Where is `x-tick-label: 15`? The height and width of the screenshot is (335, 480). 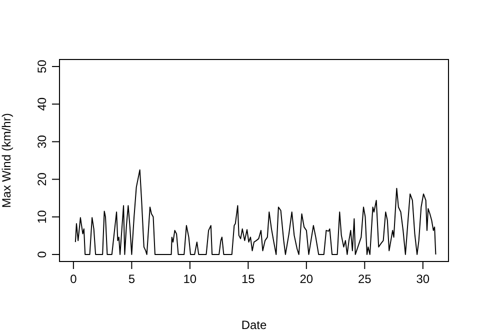 x-tick-label: 15 is located at coordinates (248, 279).